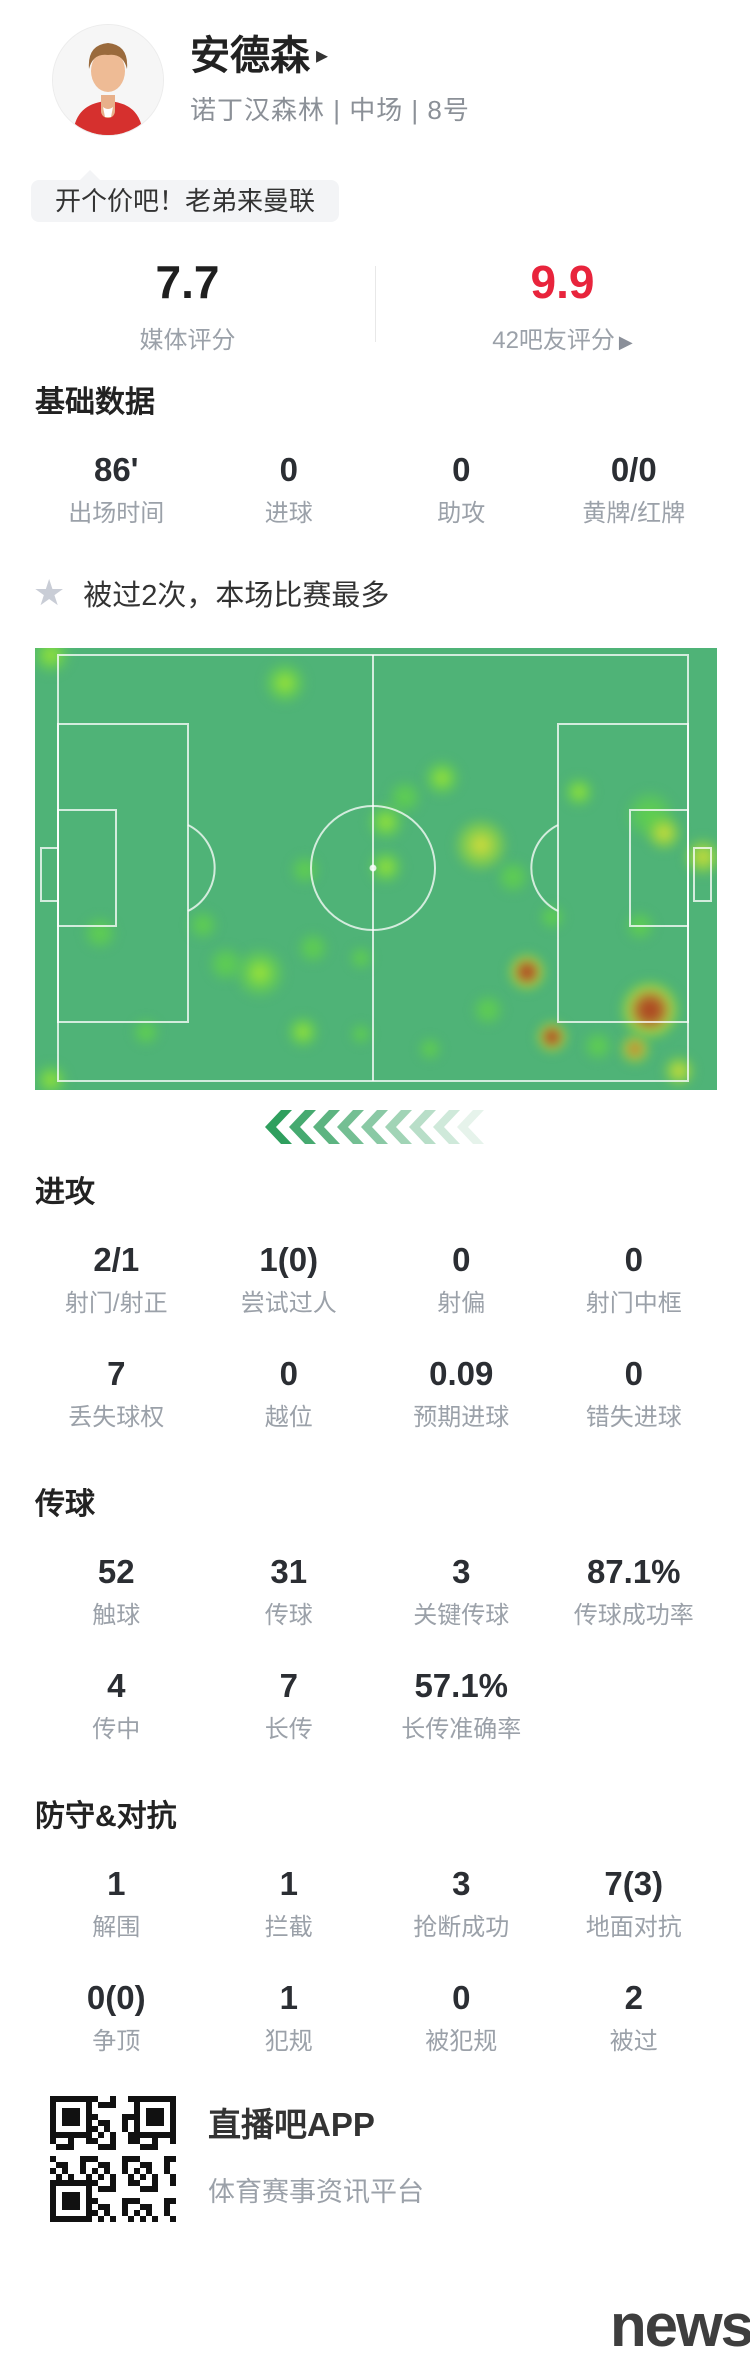 Image resolution: width=750 pixels, height=2359 pixels. Describe the element at coordinates (116, 1417) in the screenshot. I see `stat-label: 丢失球权` at that location.